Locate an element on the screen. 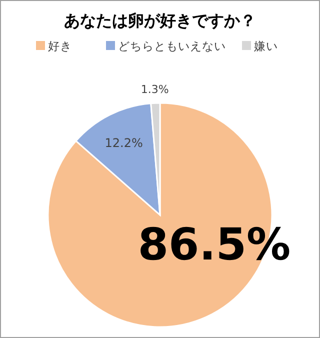 The width and height of the screenshot is (320, 338). data-label: 86.5% is located at coordinates (214, 245).